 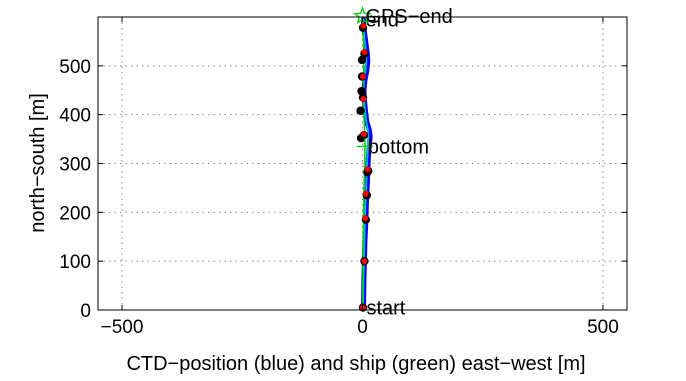 I want to click on x-tick-label: 500, so click(x=603, y=327).